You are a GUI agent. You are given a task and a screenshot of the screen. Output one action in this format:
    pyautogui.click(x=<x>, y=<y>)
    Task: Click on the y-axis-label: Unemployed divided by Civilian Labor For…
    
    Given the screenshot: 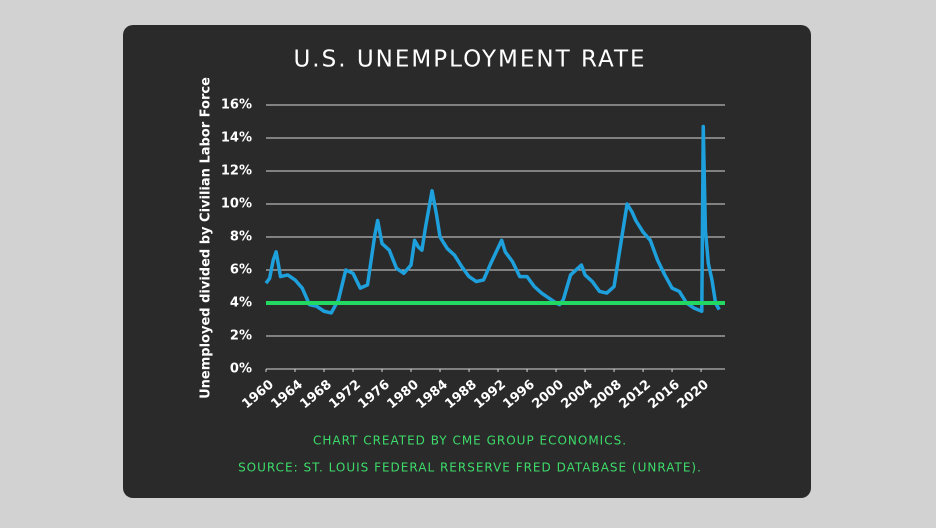 What is the action you would take?
    pyautogui.click(x=206, y=238)
    